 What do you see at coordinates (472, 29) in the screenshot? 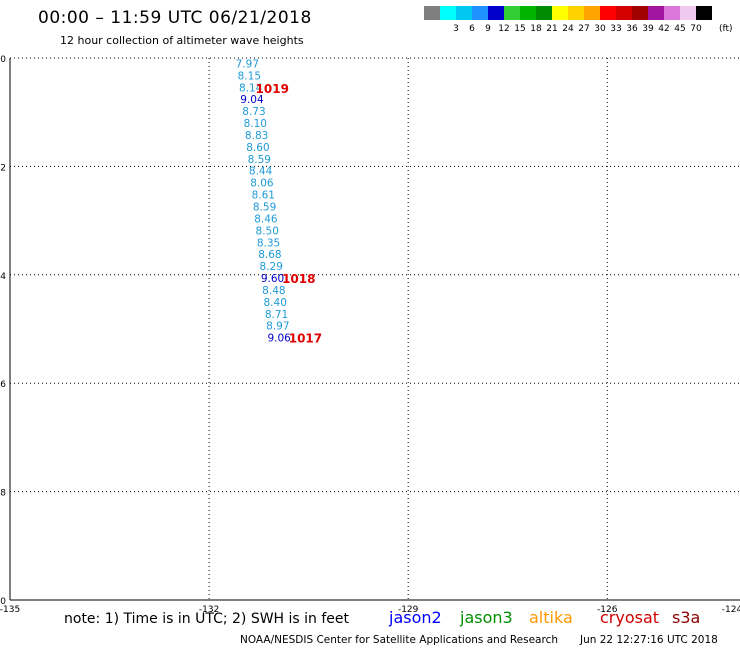
I see `legend-label: 6` at bounding box center [472, 29].